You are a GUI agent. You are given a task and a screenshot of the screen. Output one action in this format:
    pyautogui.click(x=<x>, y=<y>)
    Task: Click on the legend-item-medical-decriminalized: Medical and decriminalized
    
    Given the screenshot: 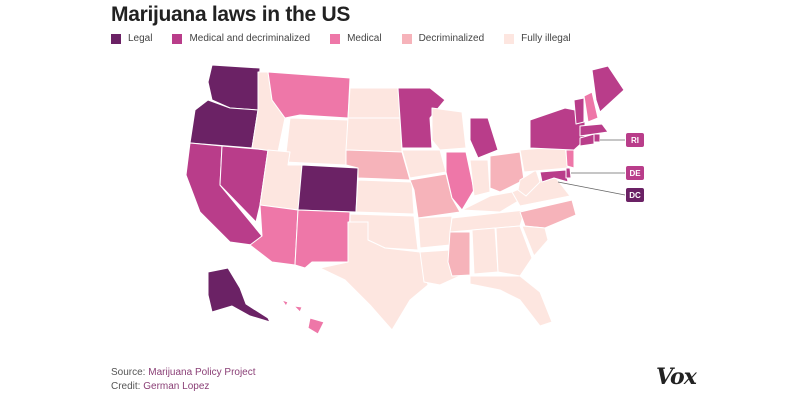 What is the action you would take?
    pyautogui.click(x=241, y=38)
    